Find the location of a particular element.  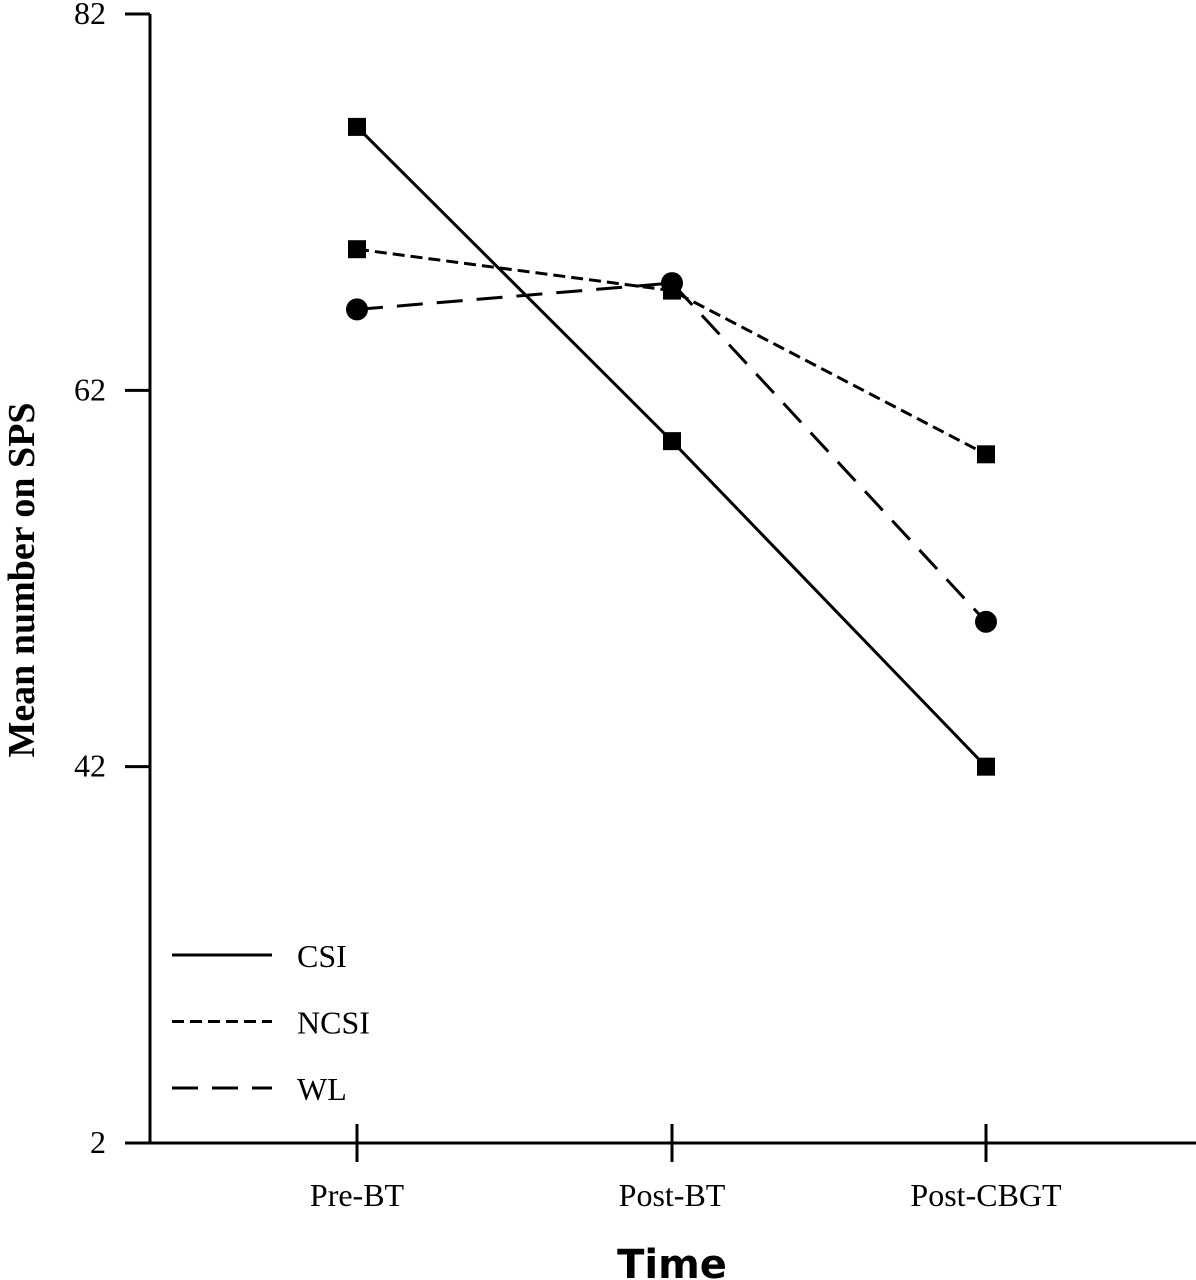

y-axis-label: Mean number on SPS is located at coordinates (22, 579).